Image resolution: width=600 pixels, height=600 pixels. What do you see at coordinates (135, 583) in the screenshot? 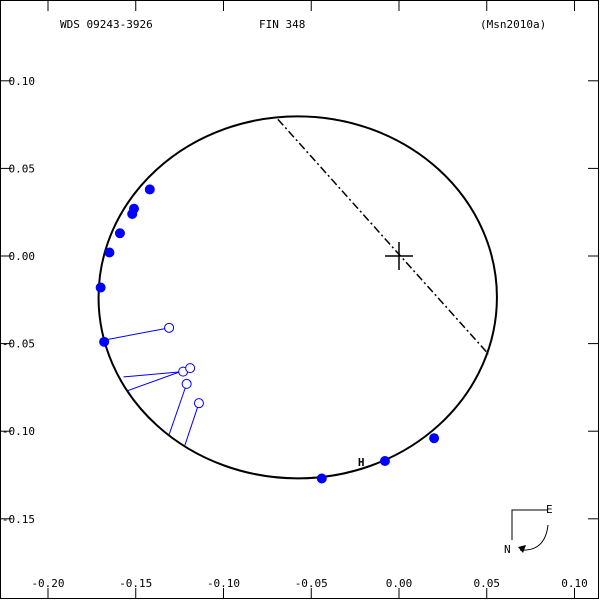
I see `x-tick-label: -0.15` at bounding box center [135, 583].